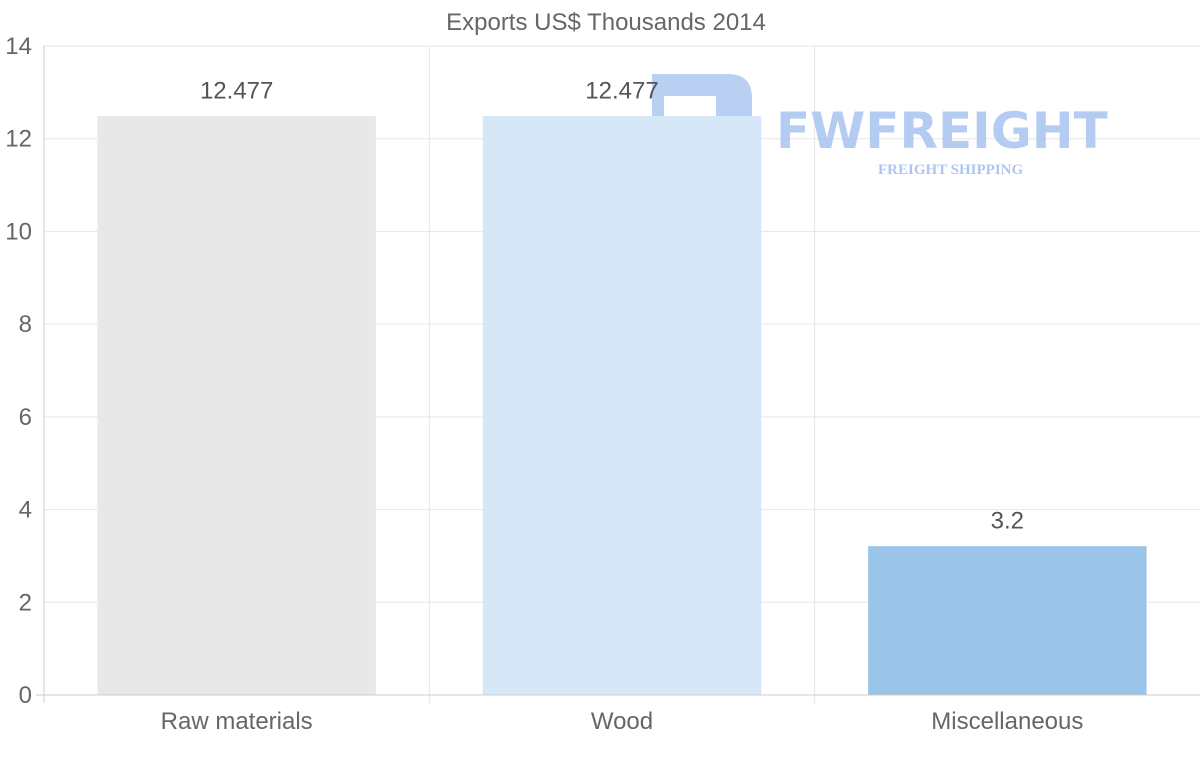 This screenshot has height=763, width=1200. Describe the element at coordinates (18, 46) in the screenshot. I see `y-tick-label: 14` at that location.